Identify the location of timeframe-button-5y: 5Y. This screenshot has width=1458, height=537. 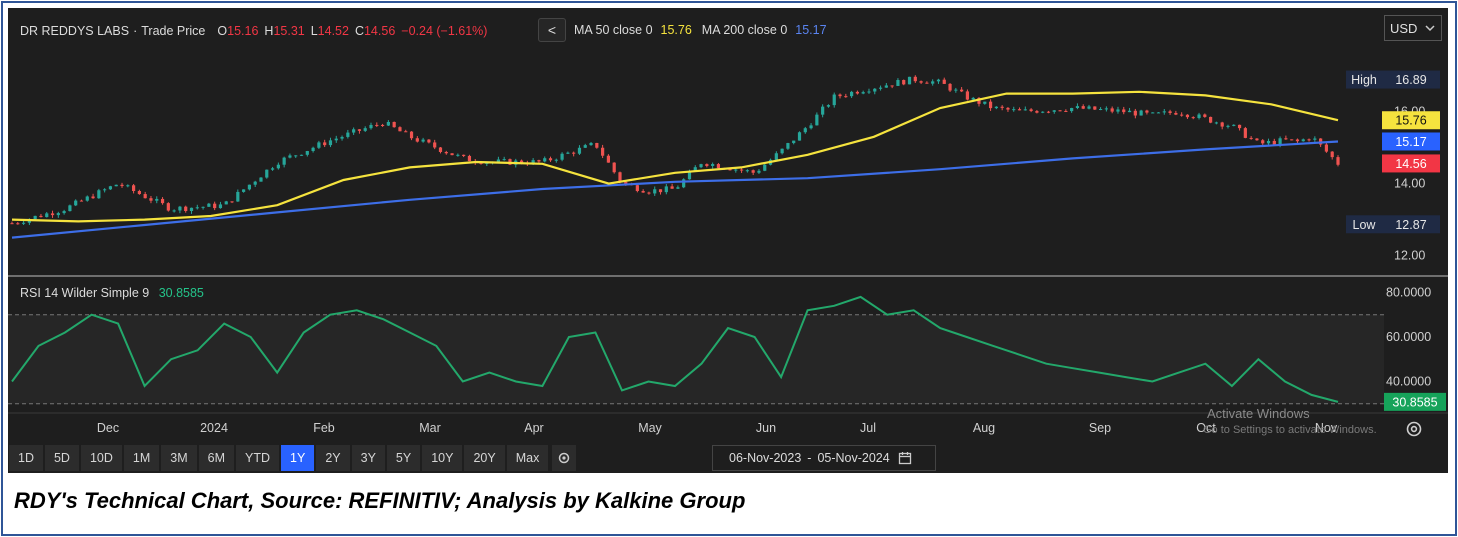
(403, 458).